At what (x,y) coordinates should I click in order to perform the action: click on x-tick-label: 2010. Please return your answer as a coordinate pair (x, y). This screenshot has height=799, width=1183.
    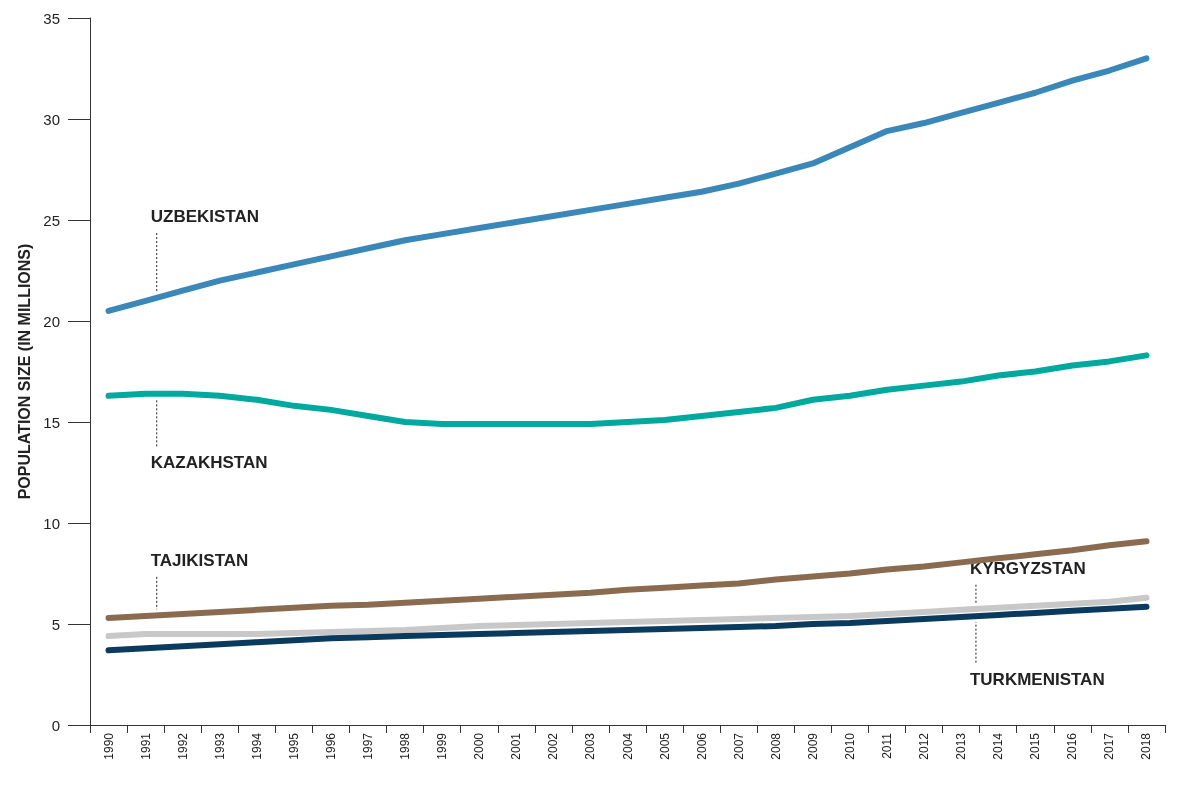
    Looking at the image, I should click on (849, 746).